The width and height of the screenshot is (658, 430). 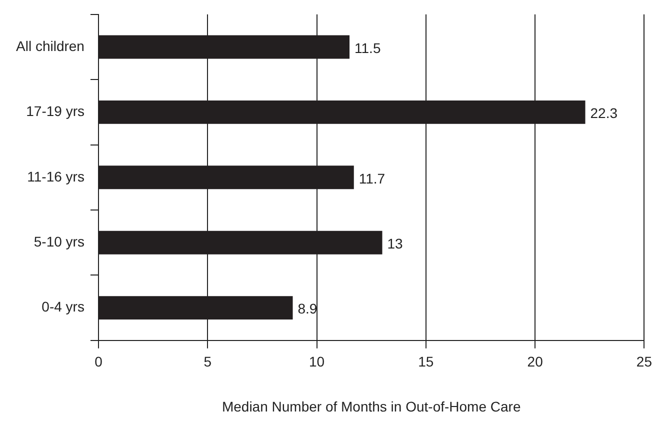 What do you see at coordinates (316, 362) in the screenshot?
I see `x-tick-label: 10` at bounding box center [316, 362].